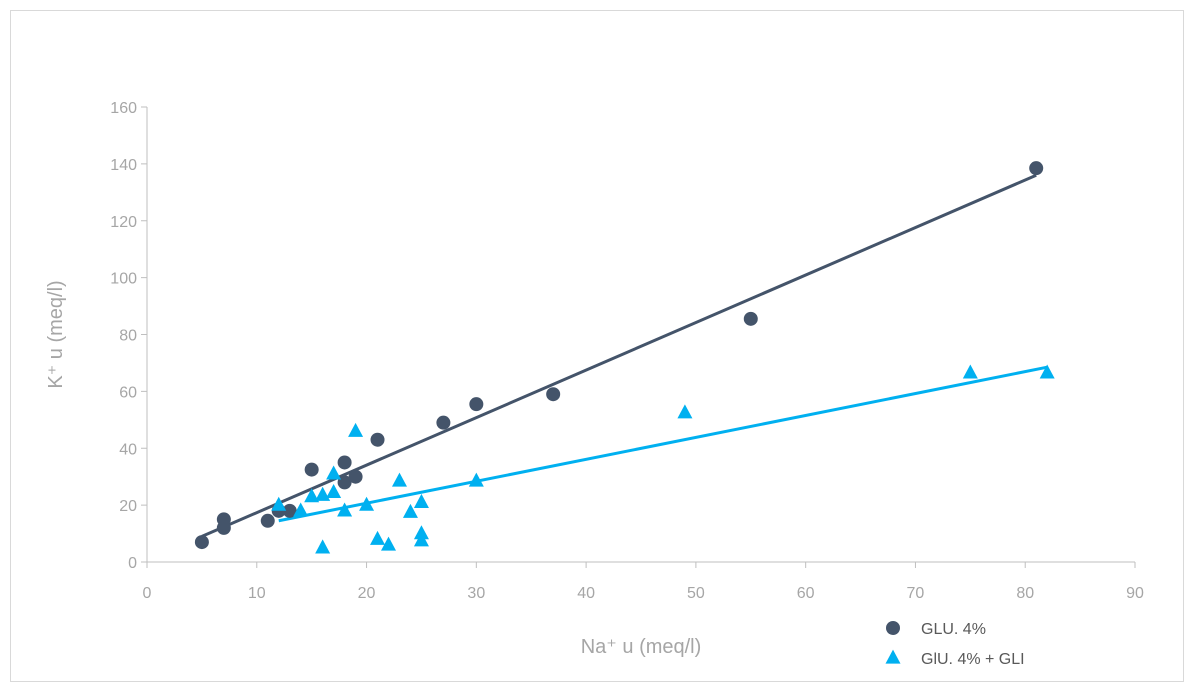 The width and height of the screenshot is (1194, 684). I want to click on y-tick-label: 160, so click(123, 108).